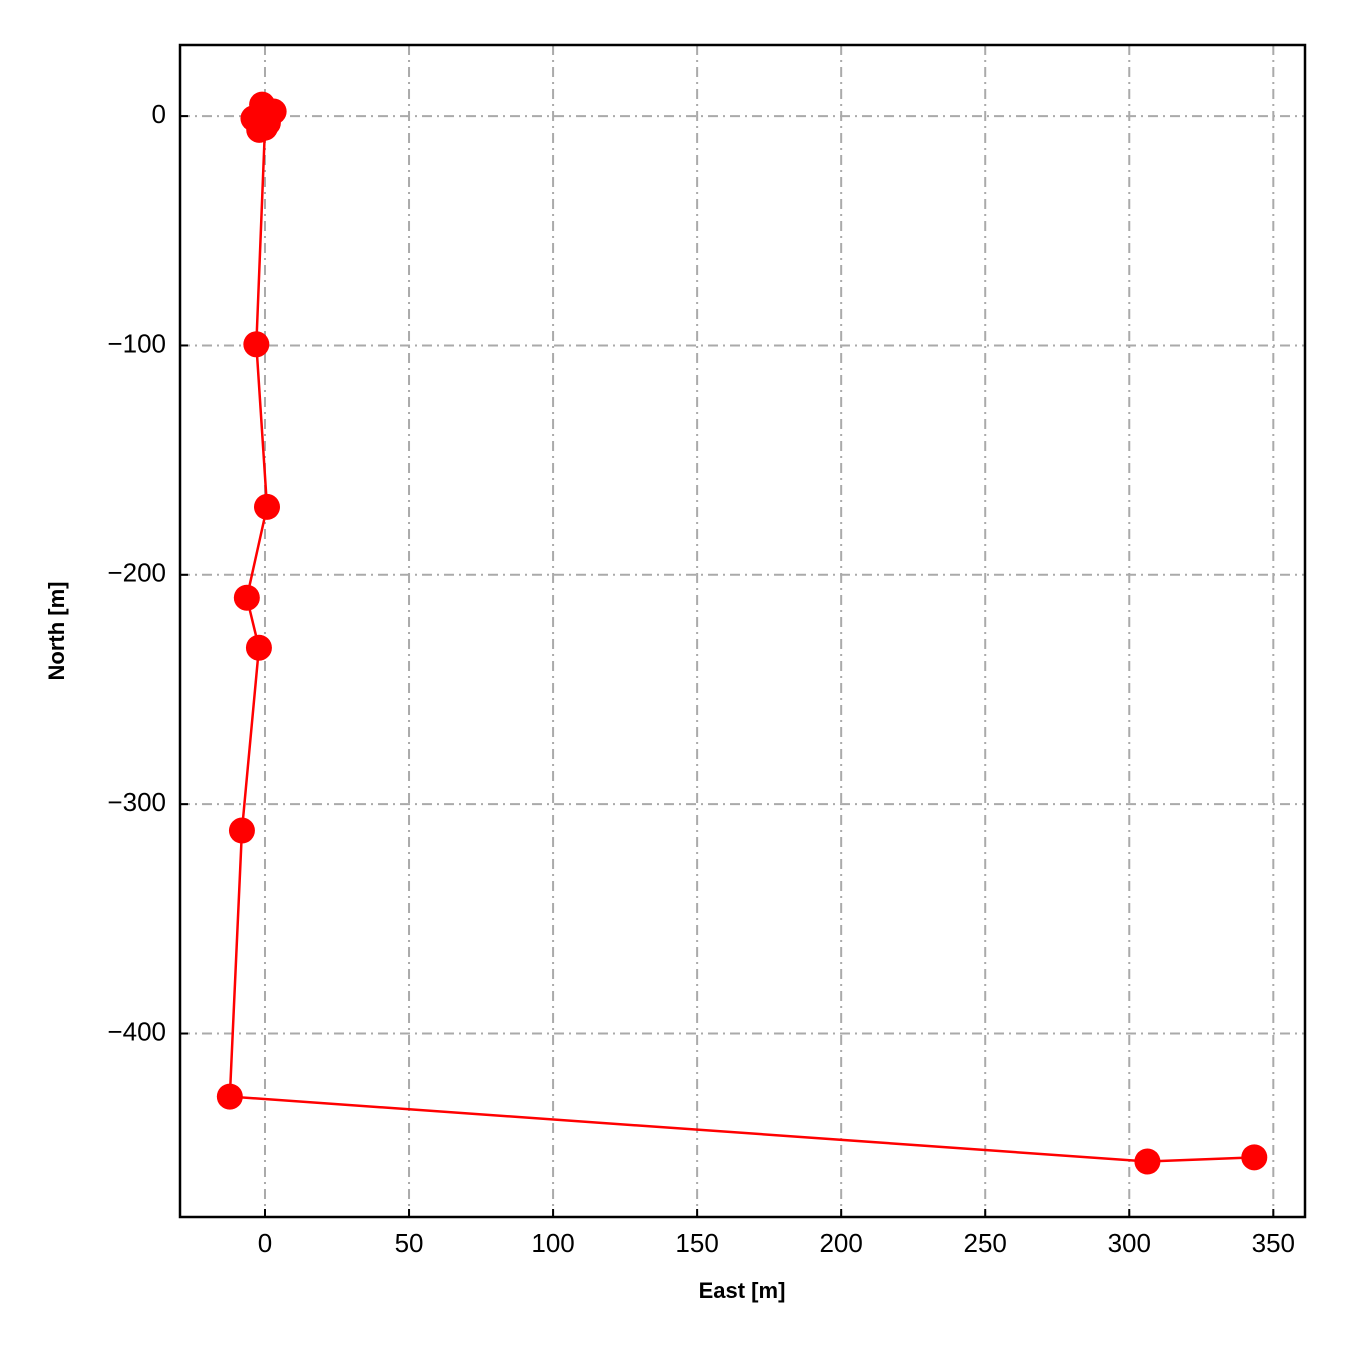 This screenshot has width=1350, height=1350. I want to click on x-tick-label: 250, so click(985, 1243).